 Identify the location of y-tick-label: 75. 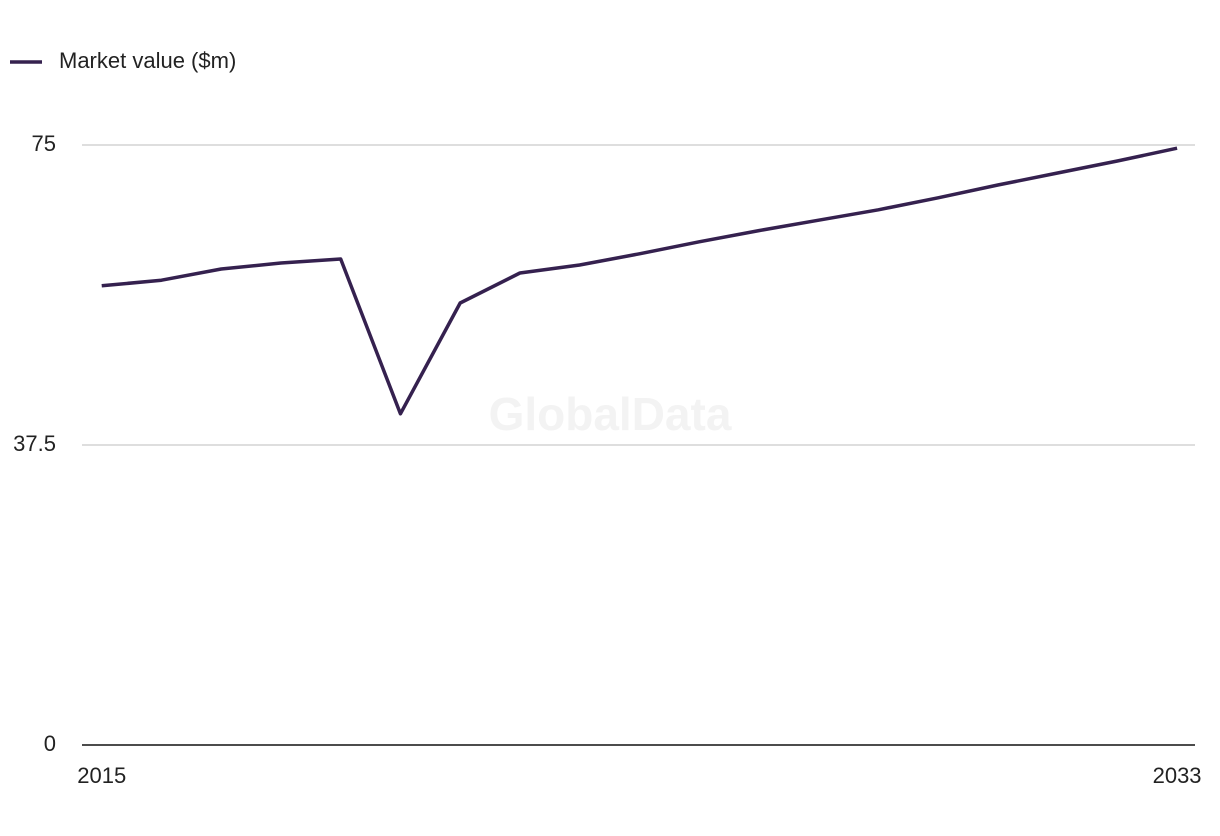
(44, 143).